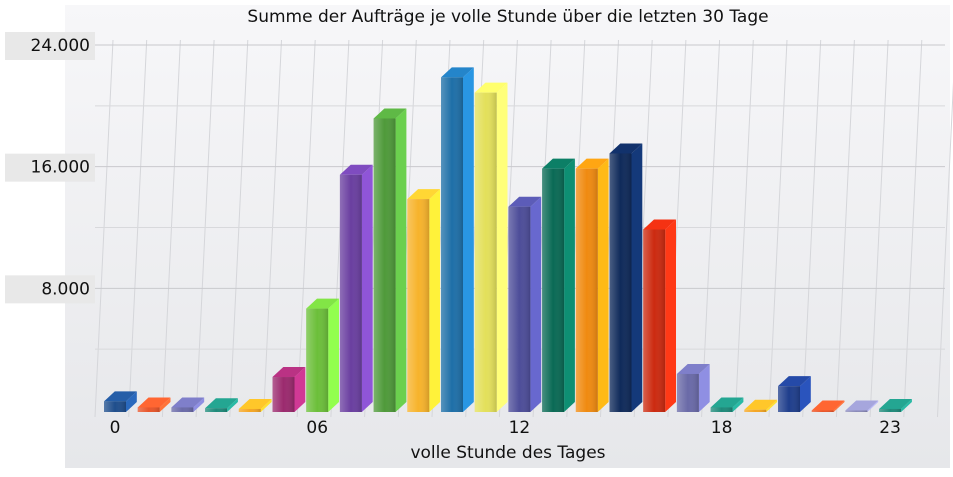 The width and height of the screenshot is (953, 477). What do you see at coordinates (65, 289) in the screenshot?
I see `y-tick-label: 8.000` at bounding box center [65, 289].